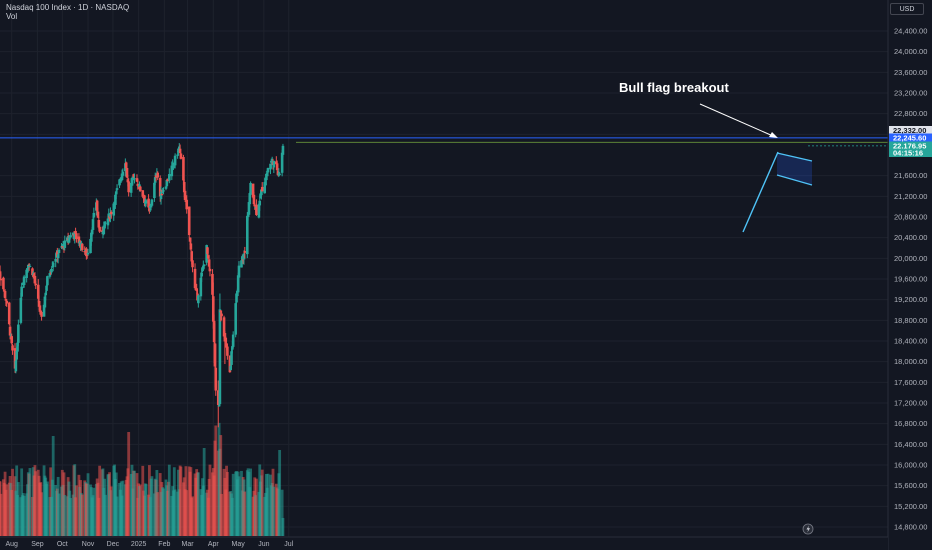 The image size is (932, 550). Describe the element at coordinates (68, 7) in the screenshot. I see `symbol-title: Nasdaq 100 Index · 1D · NASDAQ` at that location.